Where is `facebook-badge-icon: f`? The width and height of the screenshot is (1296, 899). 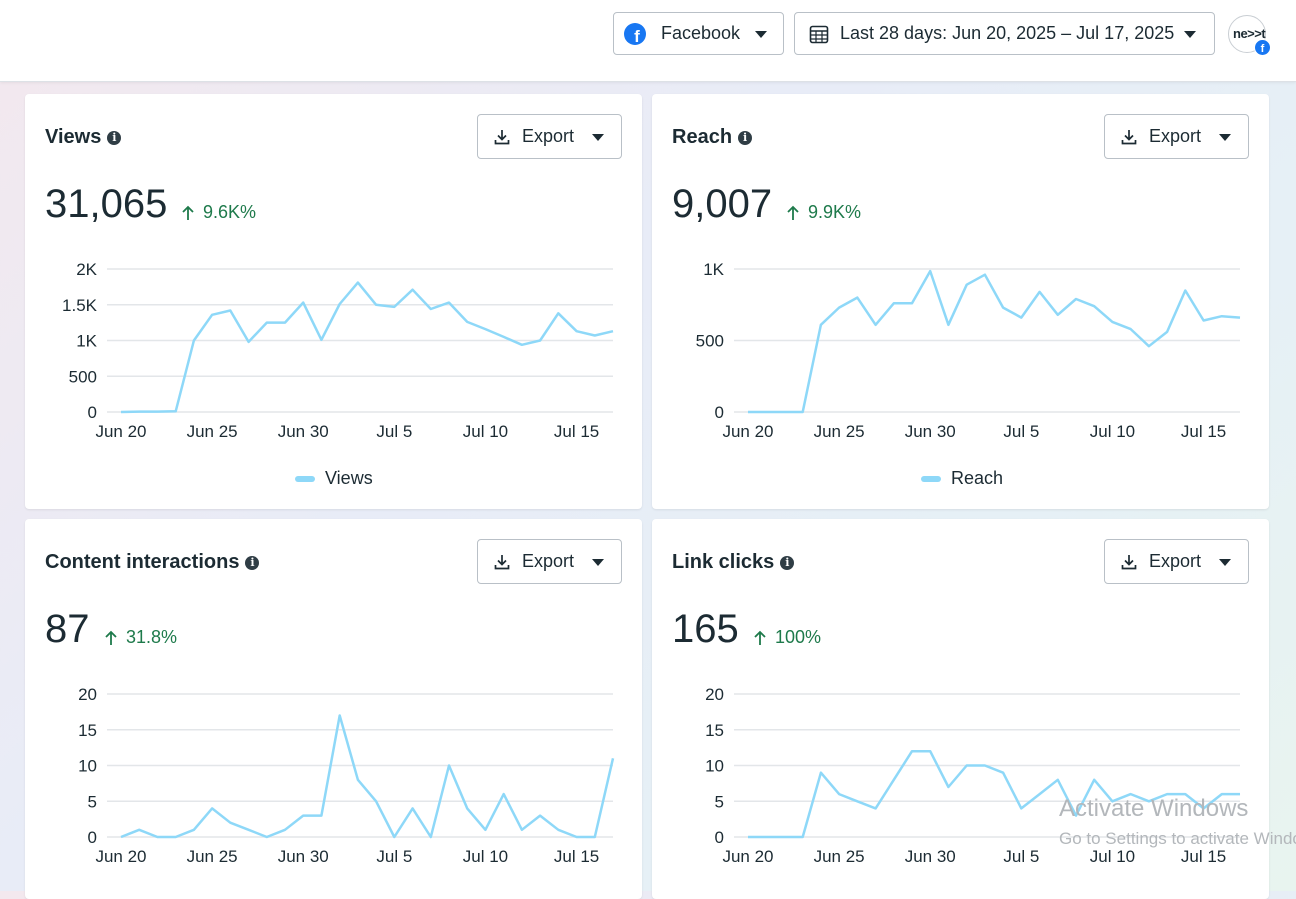
facebook-badge-icon: f is located at coordinates (1262, 47).